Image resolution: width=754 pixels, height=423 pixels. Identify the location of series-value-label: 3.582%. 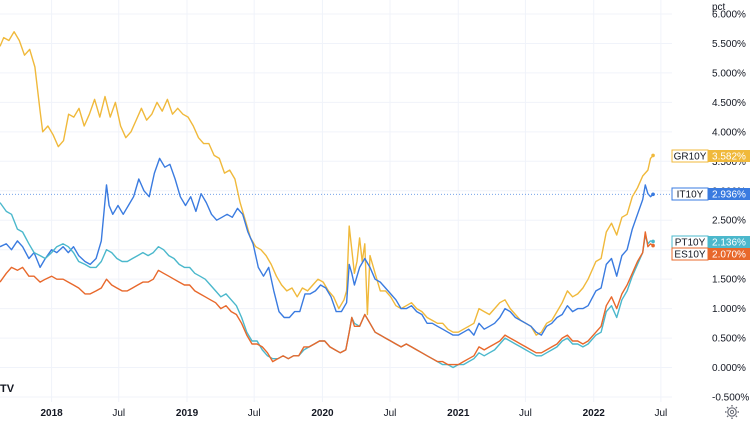
(729, 157).